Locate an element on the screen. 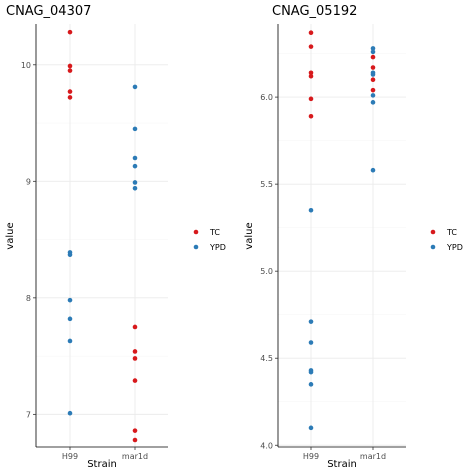 The image size is (474, 474). y-tick-label: 5.5 is located at coordinates (266, 184).